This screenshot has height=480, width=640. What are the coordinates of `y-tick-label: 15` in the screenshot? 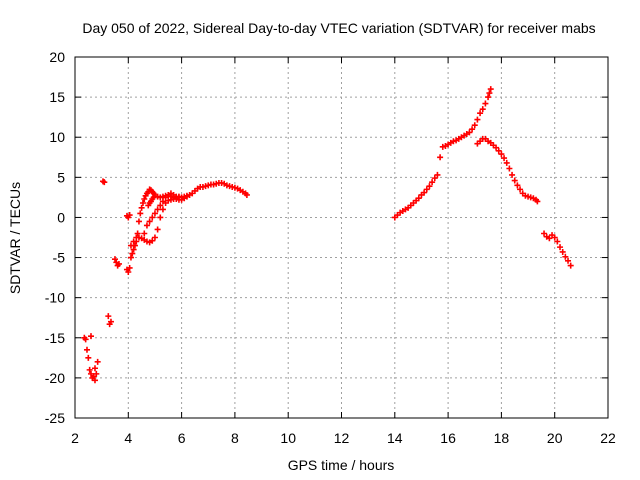 It's located at (57, 97).